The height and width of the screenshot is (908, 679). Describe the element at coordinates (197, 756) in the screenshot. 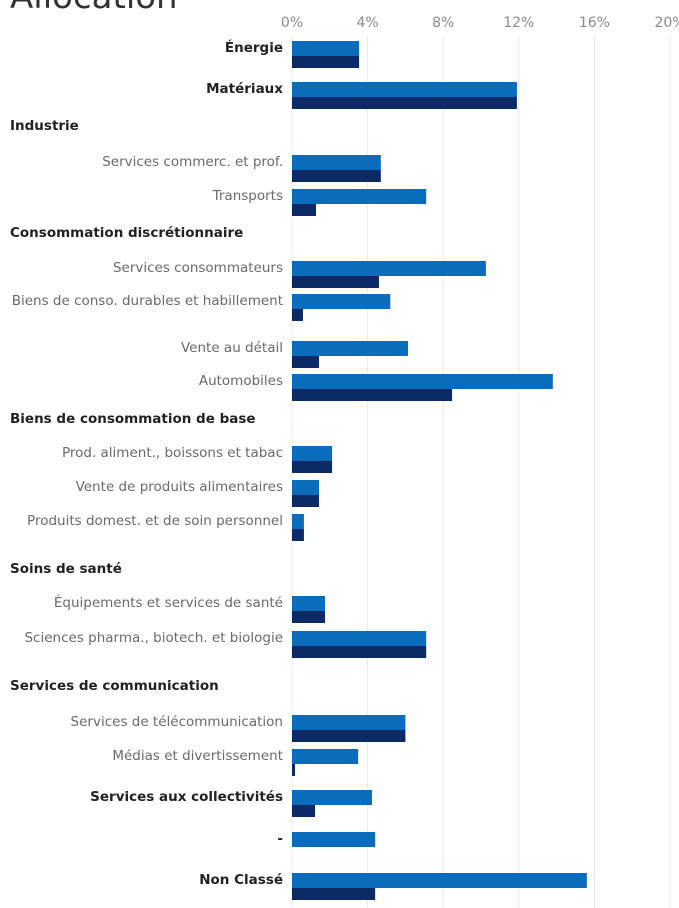

I see `category-label: Médias et divertissement` at that location.